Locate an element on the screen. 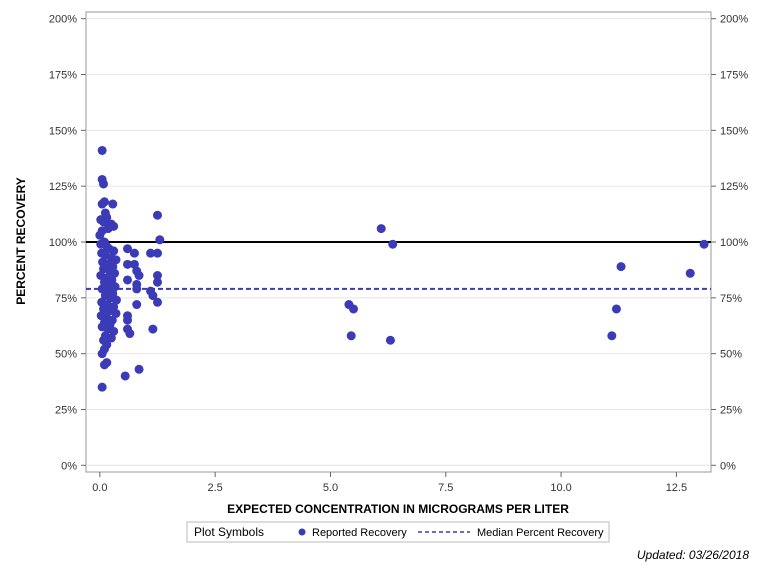  y-tick-label-left: 150% is located at coordinates (63, 131).